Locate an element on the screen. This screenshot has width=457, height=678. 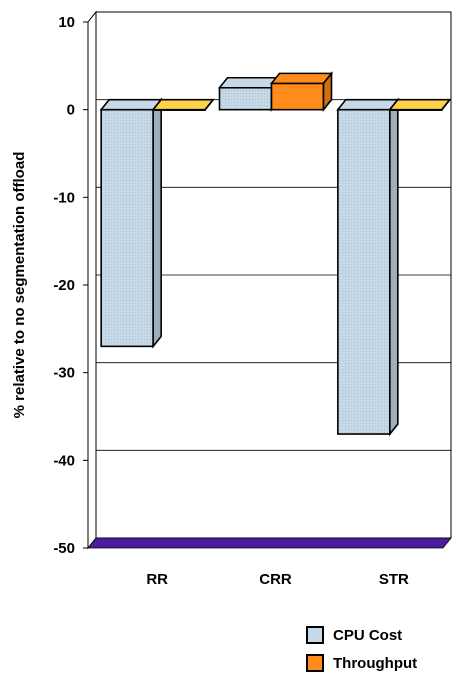
bar-throughput-crr is located at coordinates (301, 91).